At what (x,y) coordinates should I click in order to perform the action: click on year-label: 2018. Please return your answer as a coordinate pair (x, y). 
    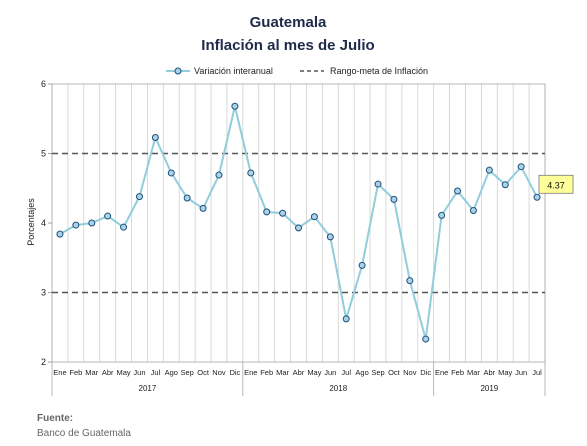
    Looking at the image, I should click on (338, 388).